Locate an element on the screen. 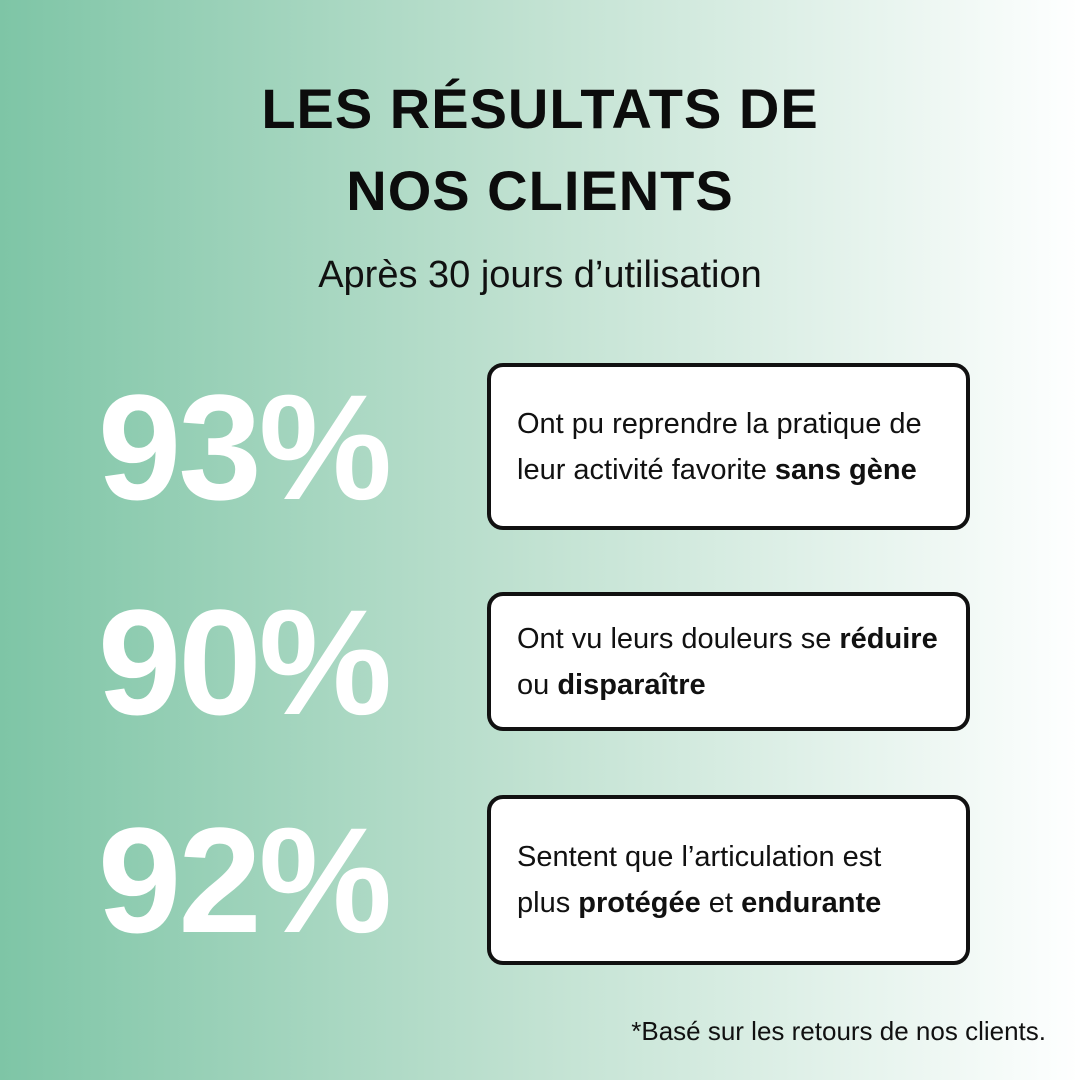 The height and width of the screenshot is (1080, 1080). footer-disclaimer: *Basé sur les retours de nos clients. is located at coordinates (838, 1031).